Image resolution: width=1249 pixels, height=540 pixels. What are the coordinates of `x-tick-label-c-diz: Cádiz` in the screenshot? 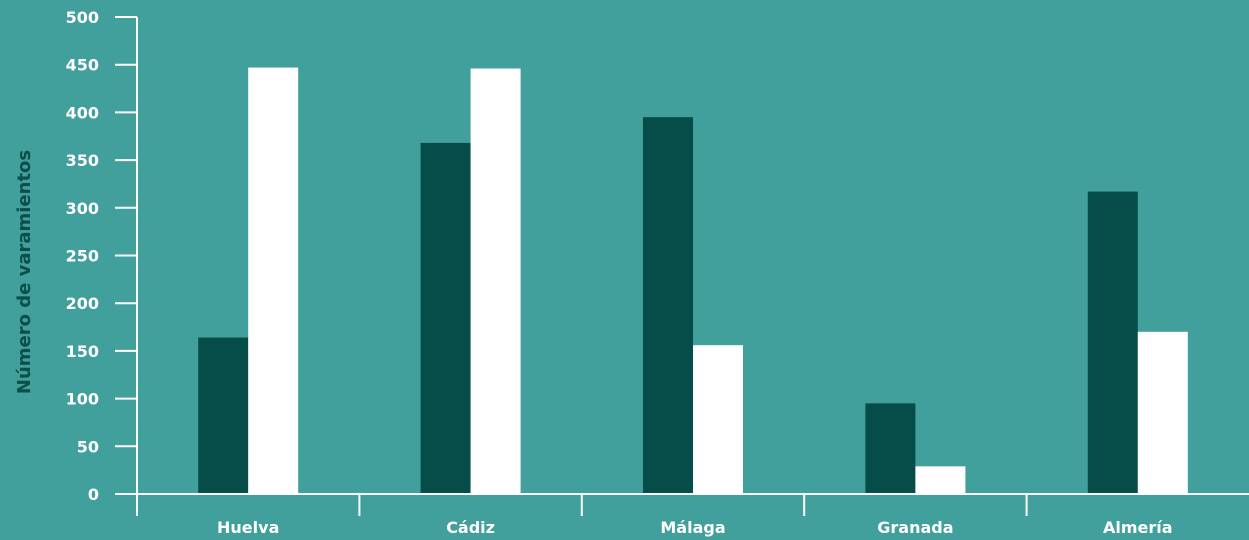 It's located at (470, 527).